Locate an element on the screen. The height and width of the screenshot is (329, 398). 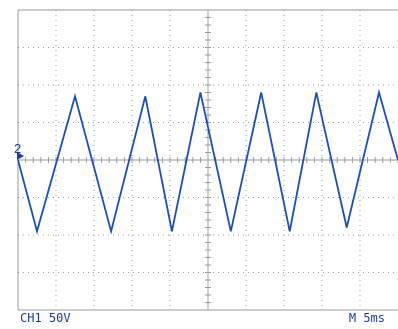
channel-ground-marker-arrow is located at coordinates (20, 156).